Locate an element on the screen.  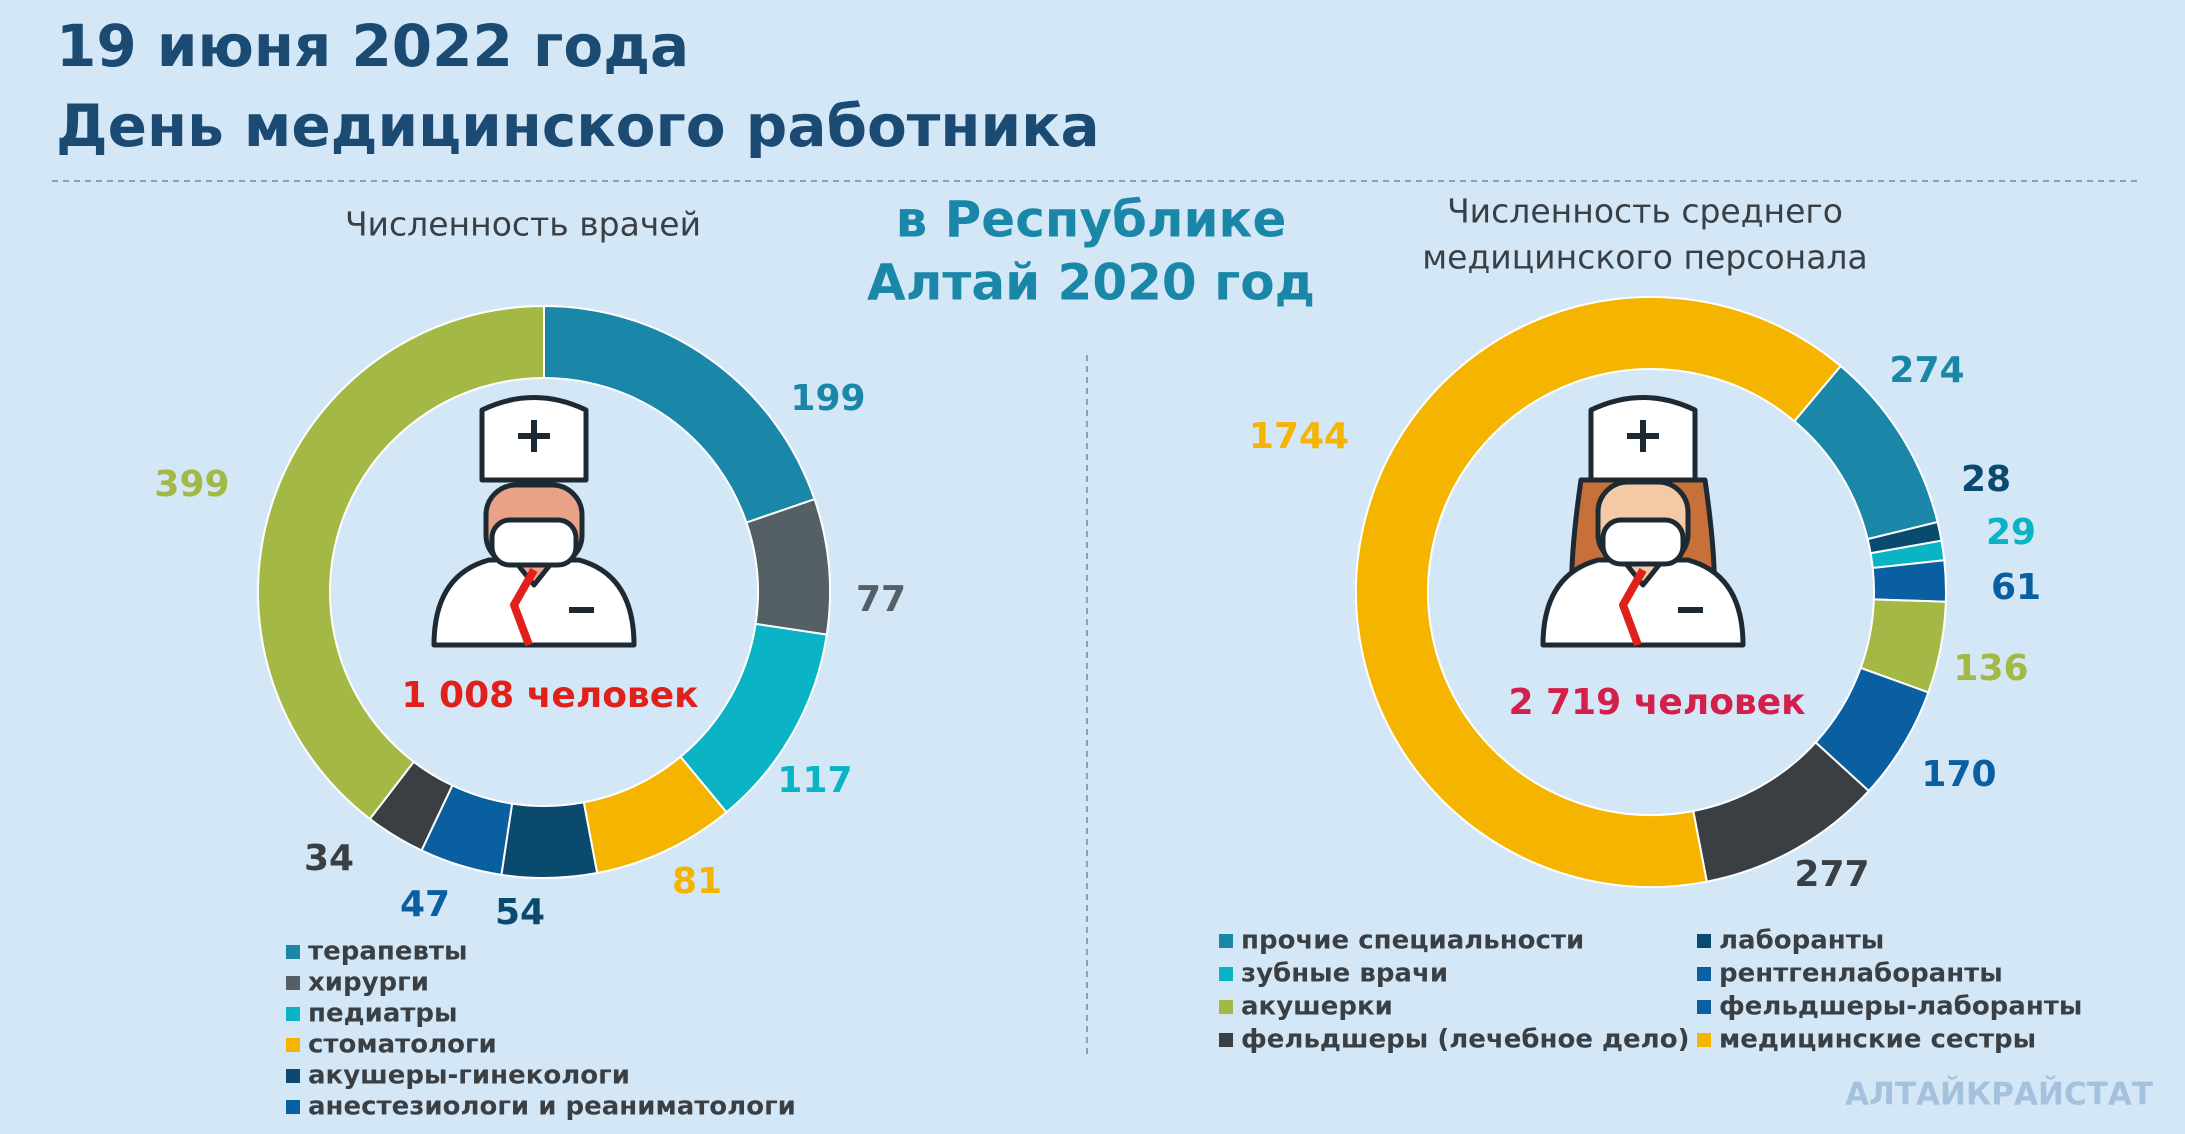
legend-label: педиатры is located at coordinates (383, 1014).